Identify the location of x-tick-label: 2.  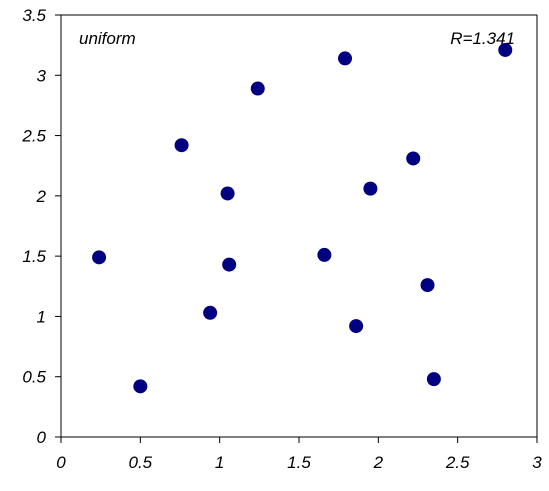
(378, 462).